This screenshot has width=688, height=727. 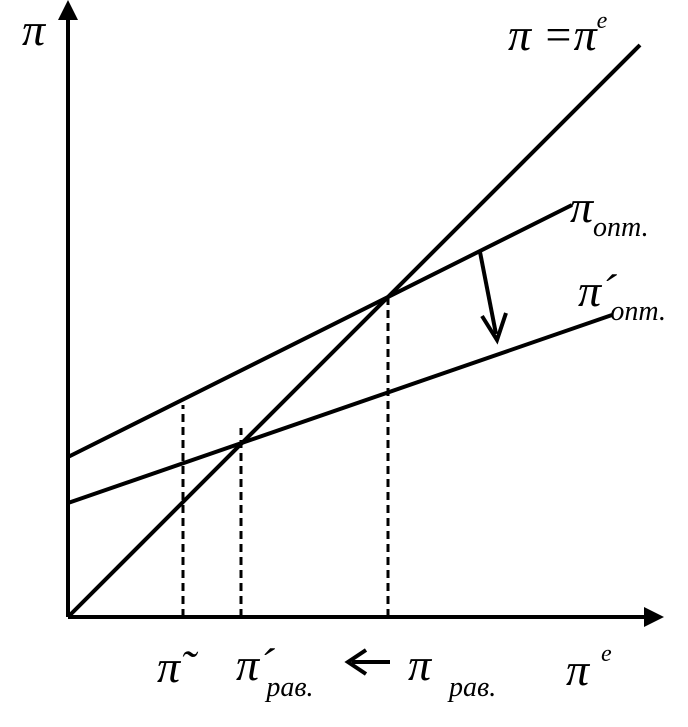 What do you see at coordinates (558, 34) in the screenshot?
I see `line-label: π =πe` at bounding box center [558, 34].